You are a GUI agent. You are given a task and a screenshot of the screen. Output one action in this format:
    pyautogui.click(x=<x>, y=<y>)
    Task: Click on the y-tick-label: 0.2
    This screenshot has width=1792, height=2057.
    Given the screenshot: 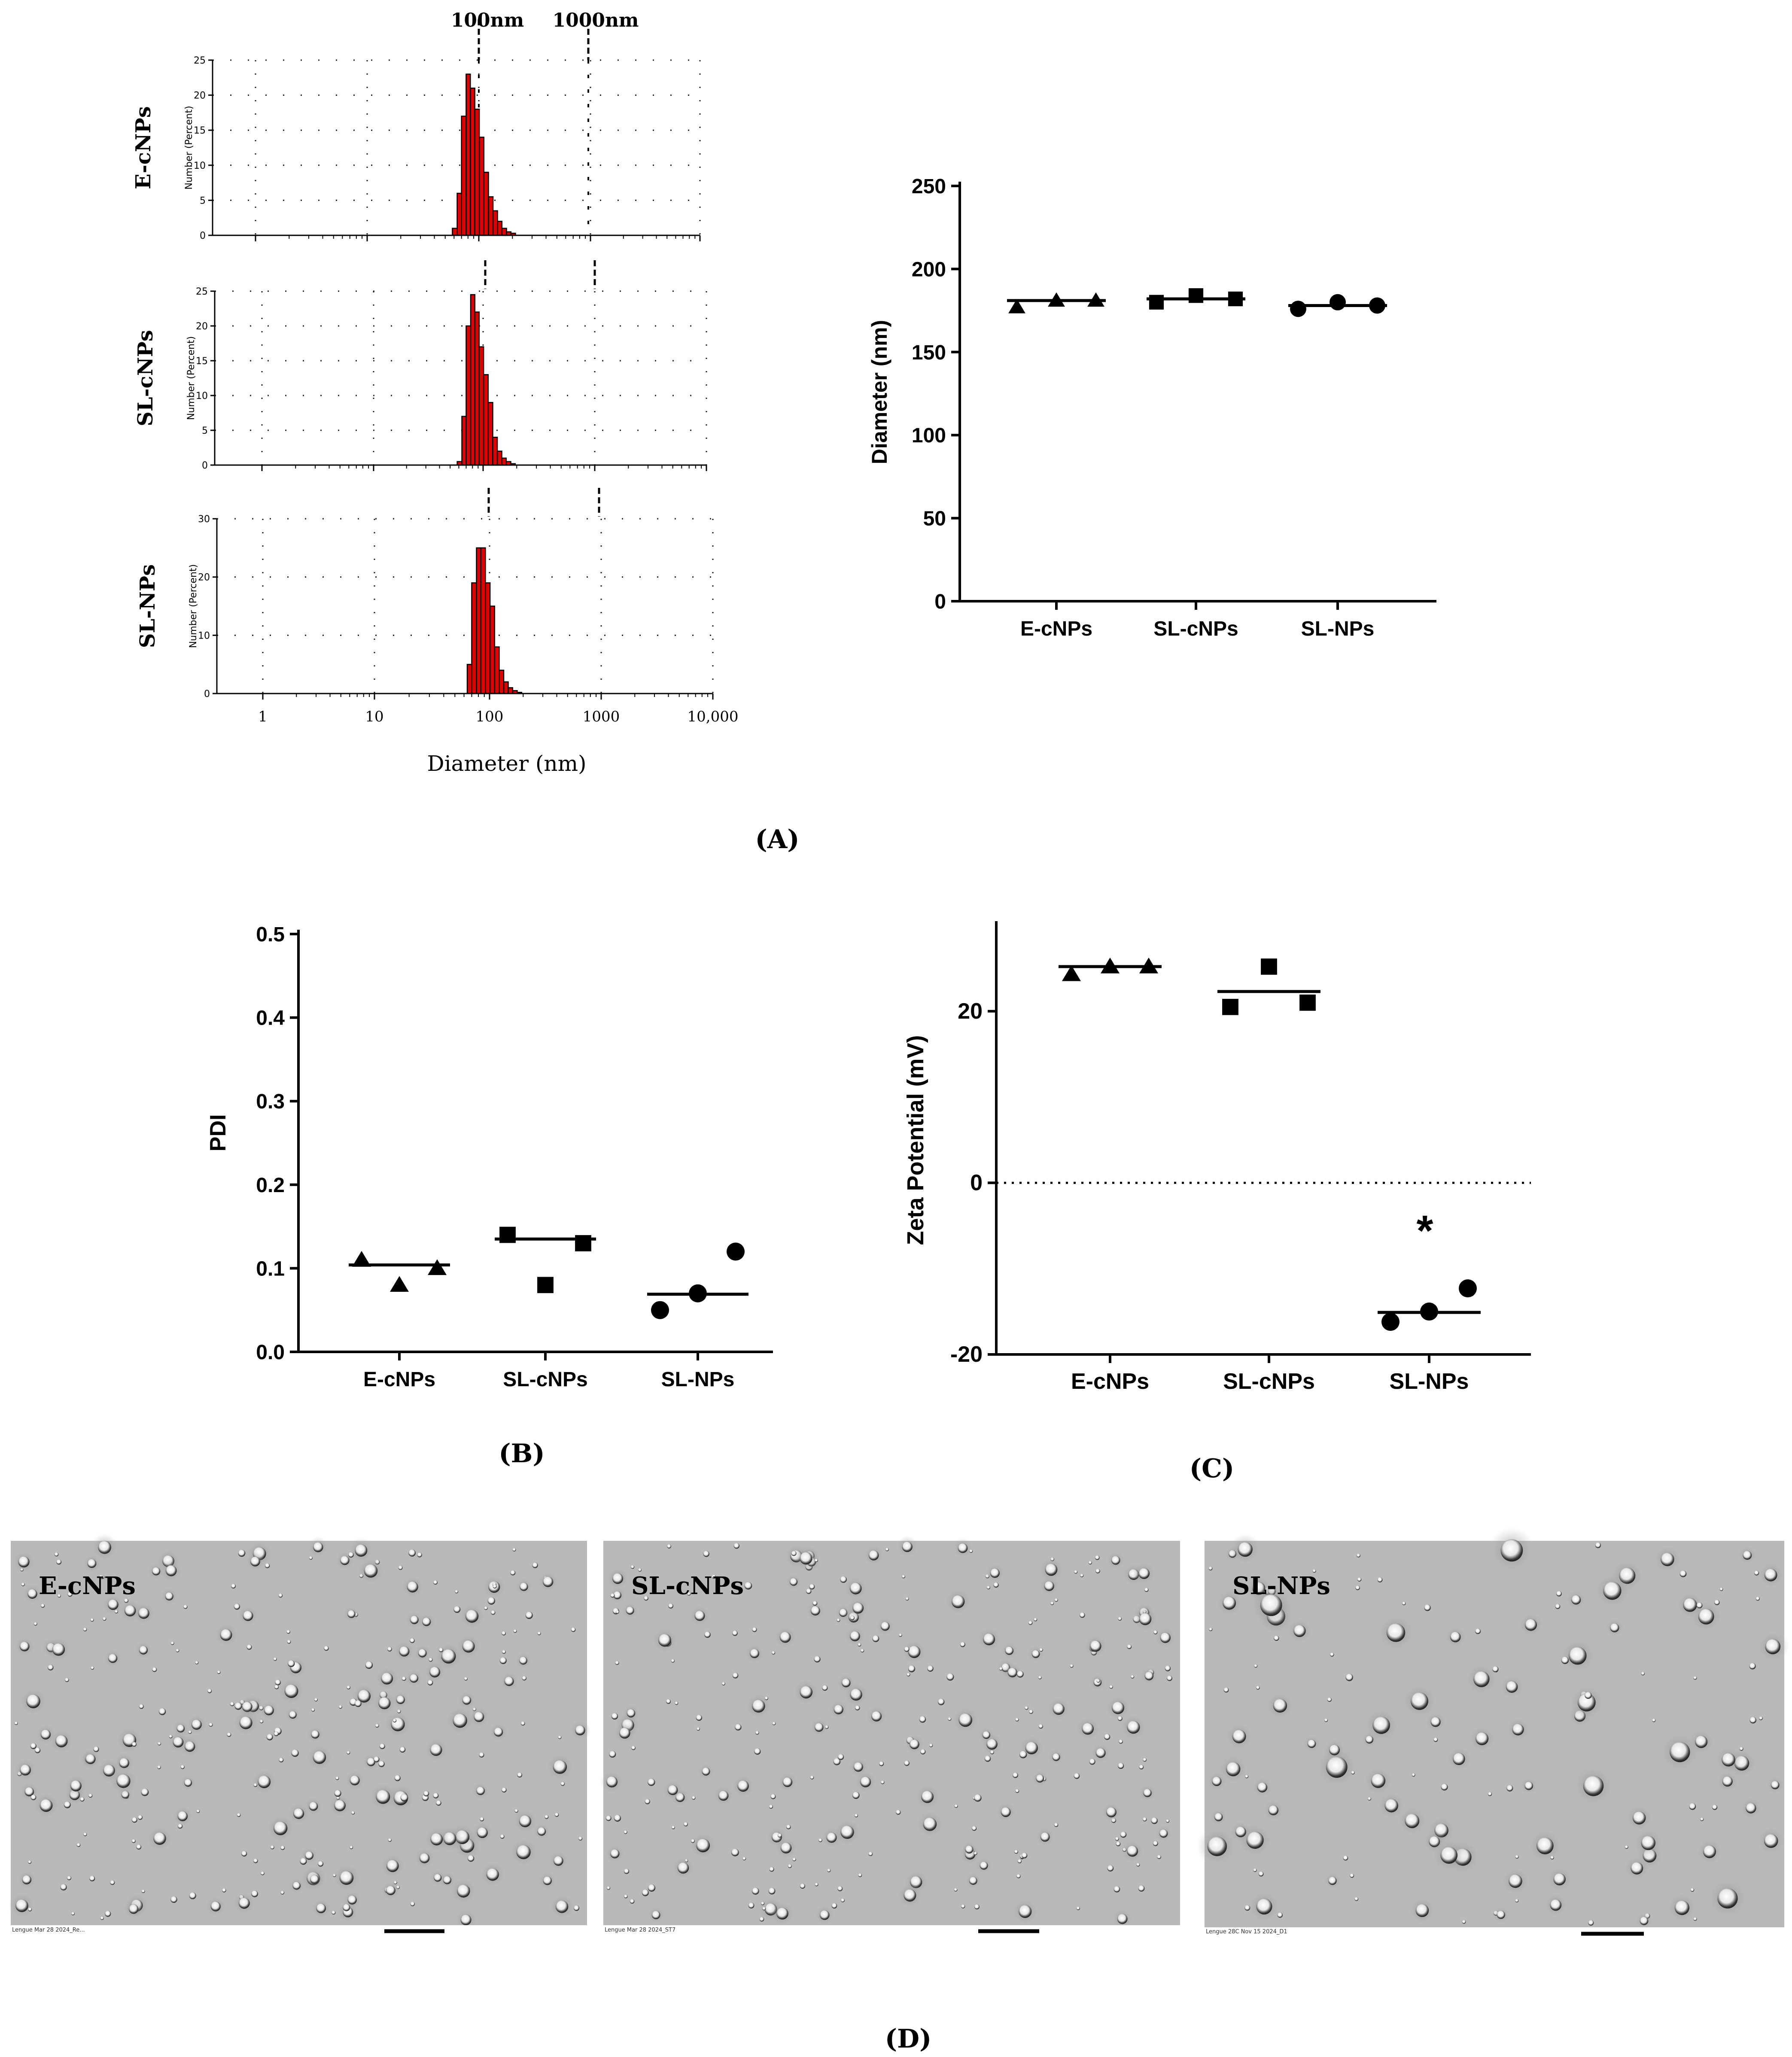 What is the action you would take?
    pyautogui.click(x=270, y=1185)
    